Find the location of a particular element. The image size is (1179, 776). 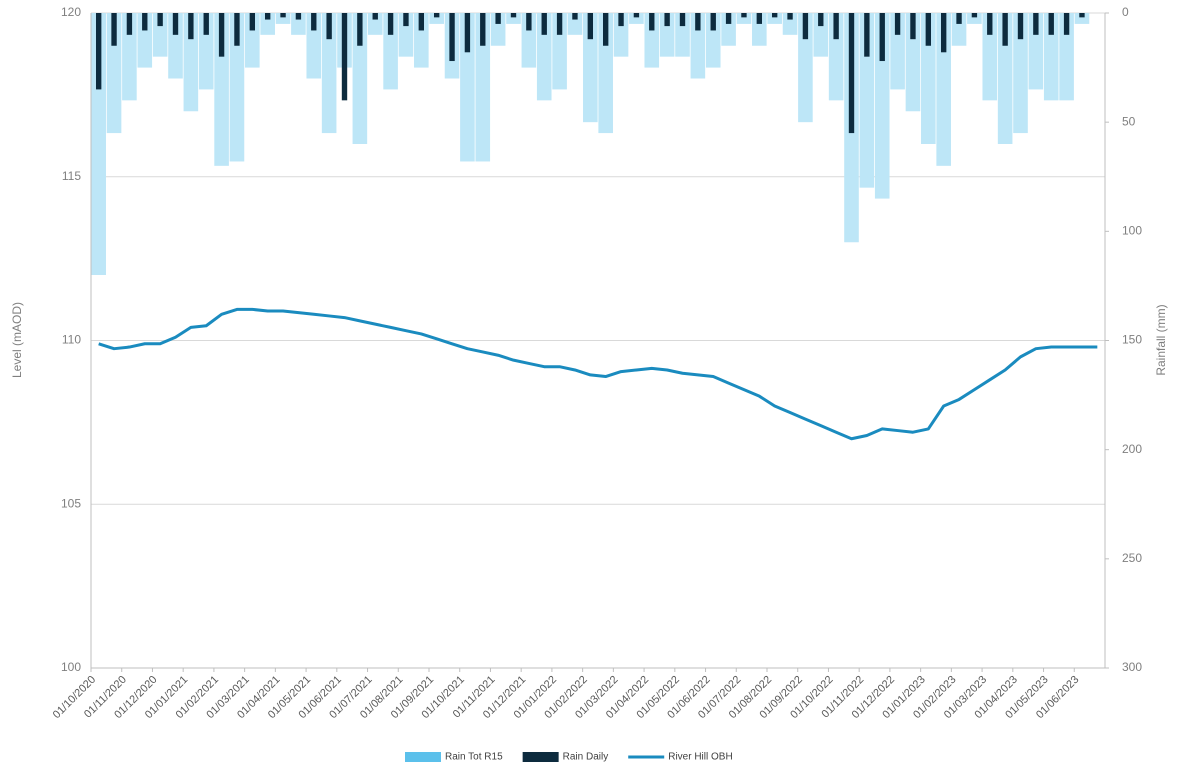

y2-tick-label: 200 is located at coordinates (1132, 449).